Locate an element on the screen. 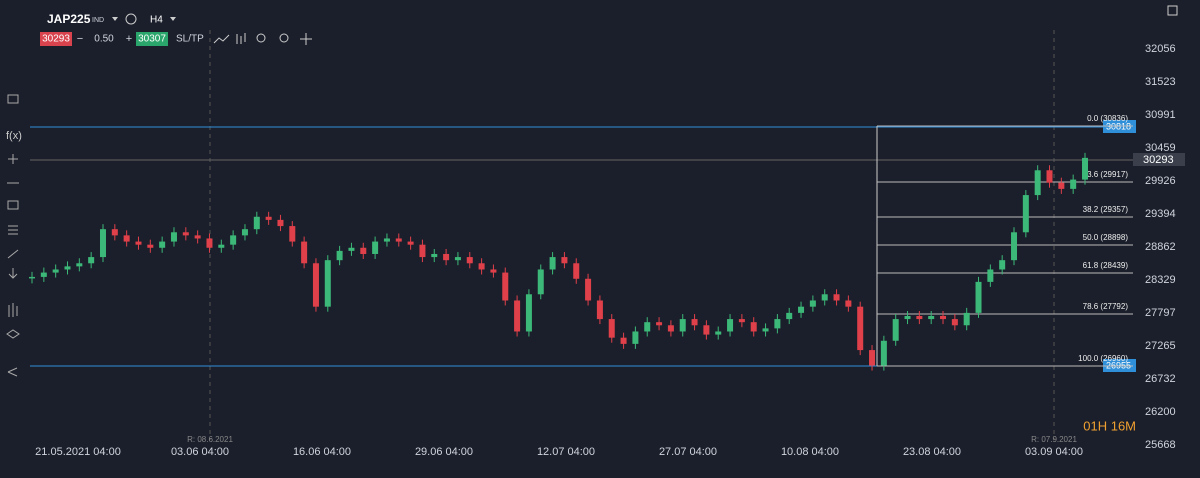  info-icon is located at coordinates (131, 19).